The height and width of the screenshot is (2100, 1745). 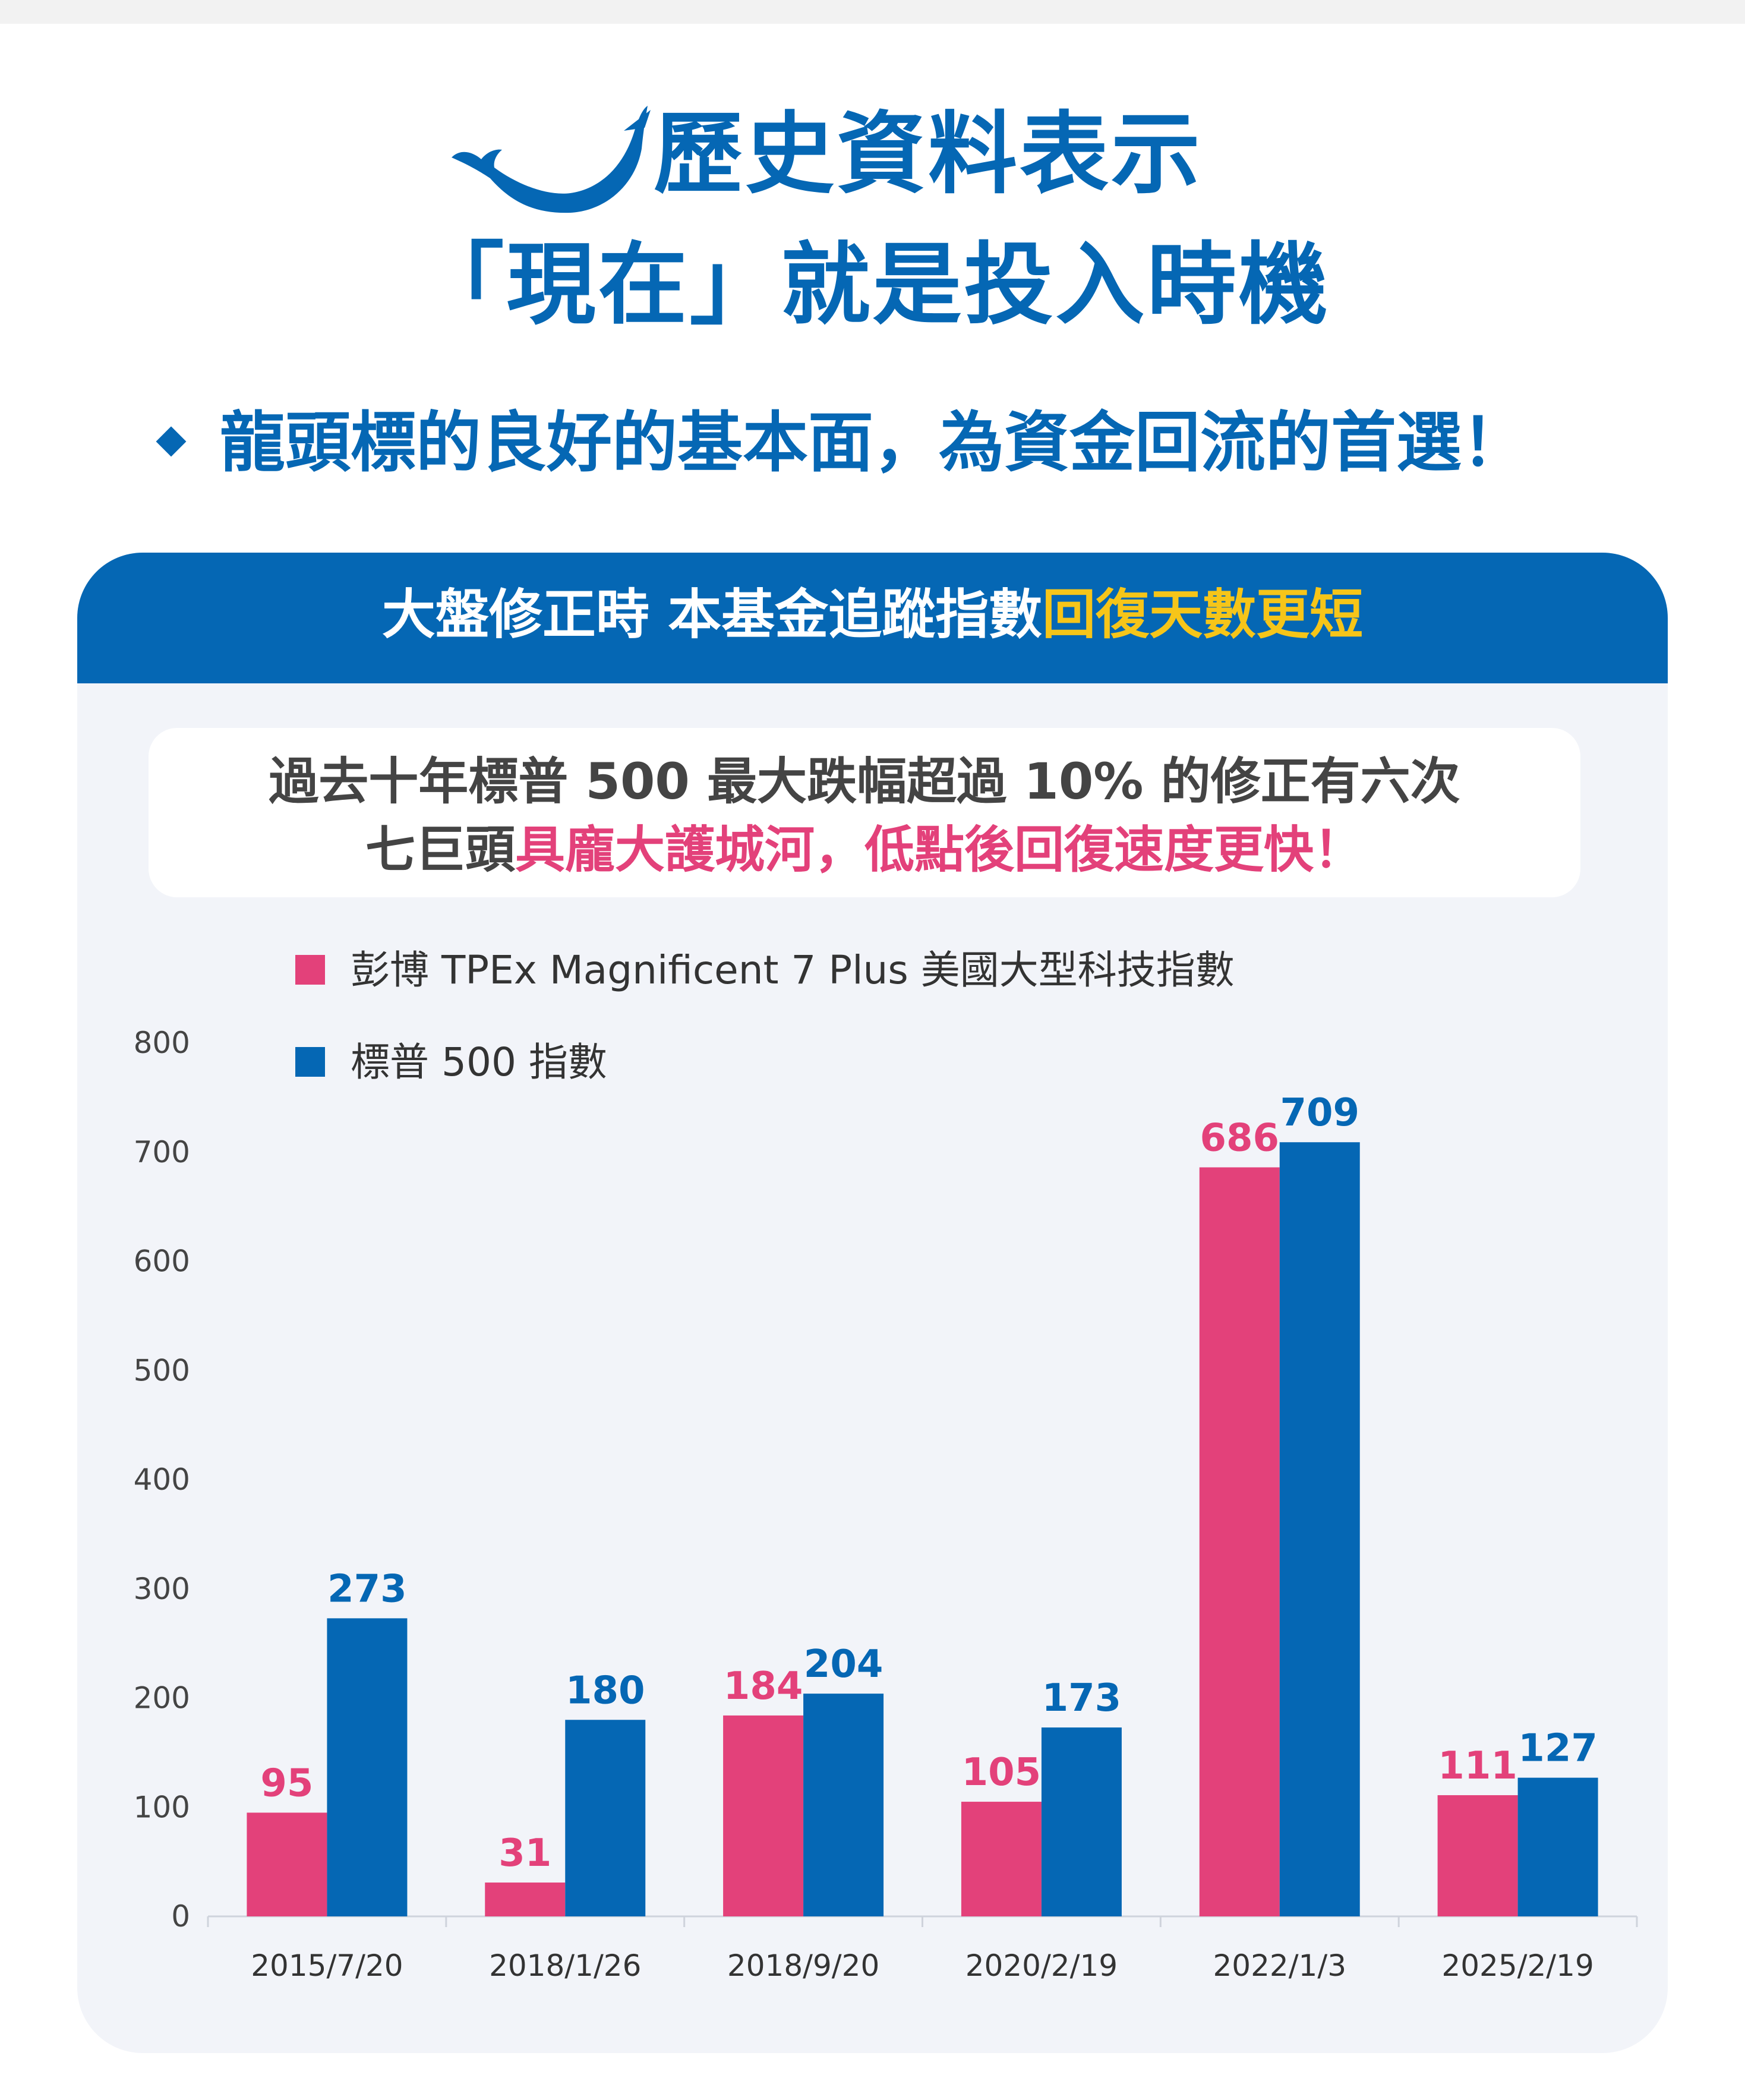 I want to click on whale-icon, so click(x=551, y=159).